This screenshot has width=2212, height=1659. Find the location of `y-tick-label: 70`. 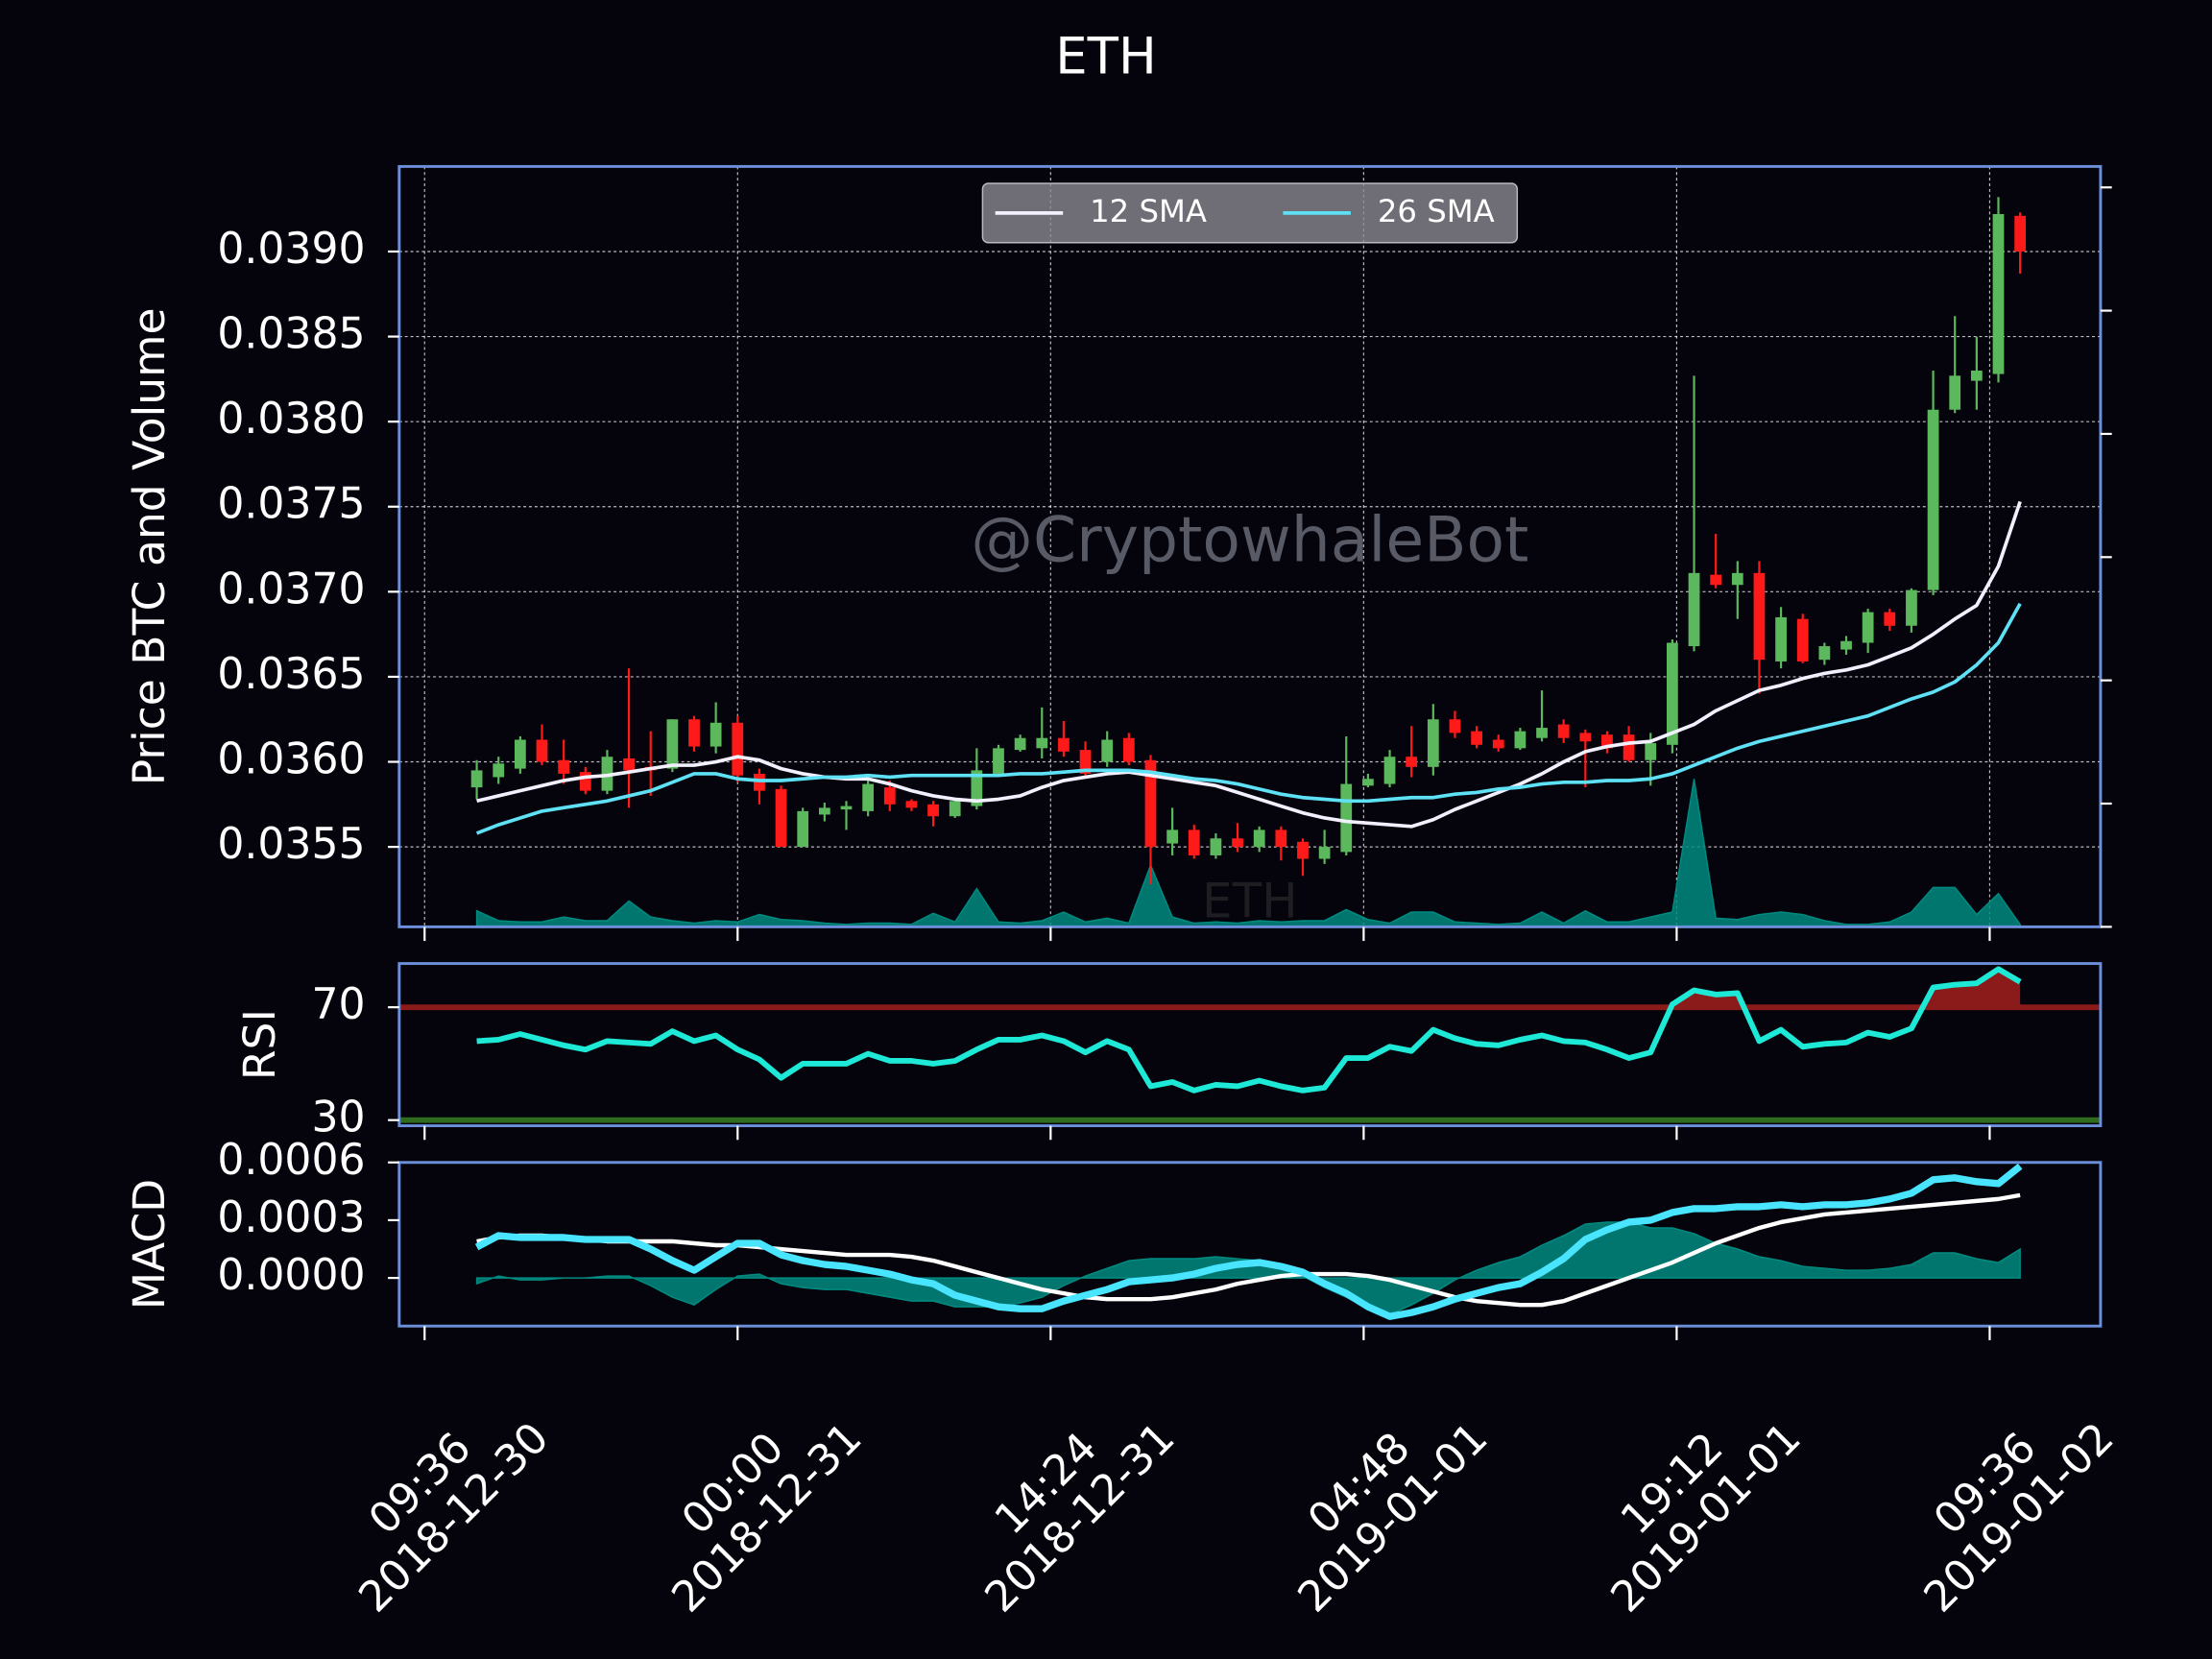

y-tick-label: 70 is located at coordinates (338, 1005).